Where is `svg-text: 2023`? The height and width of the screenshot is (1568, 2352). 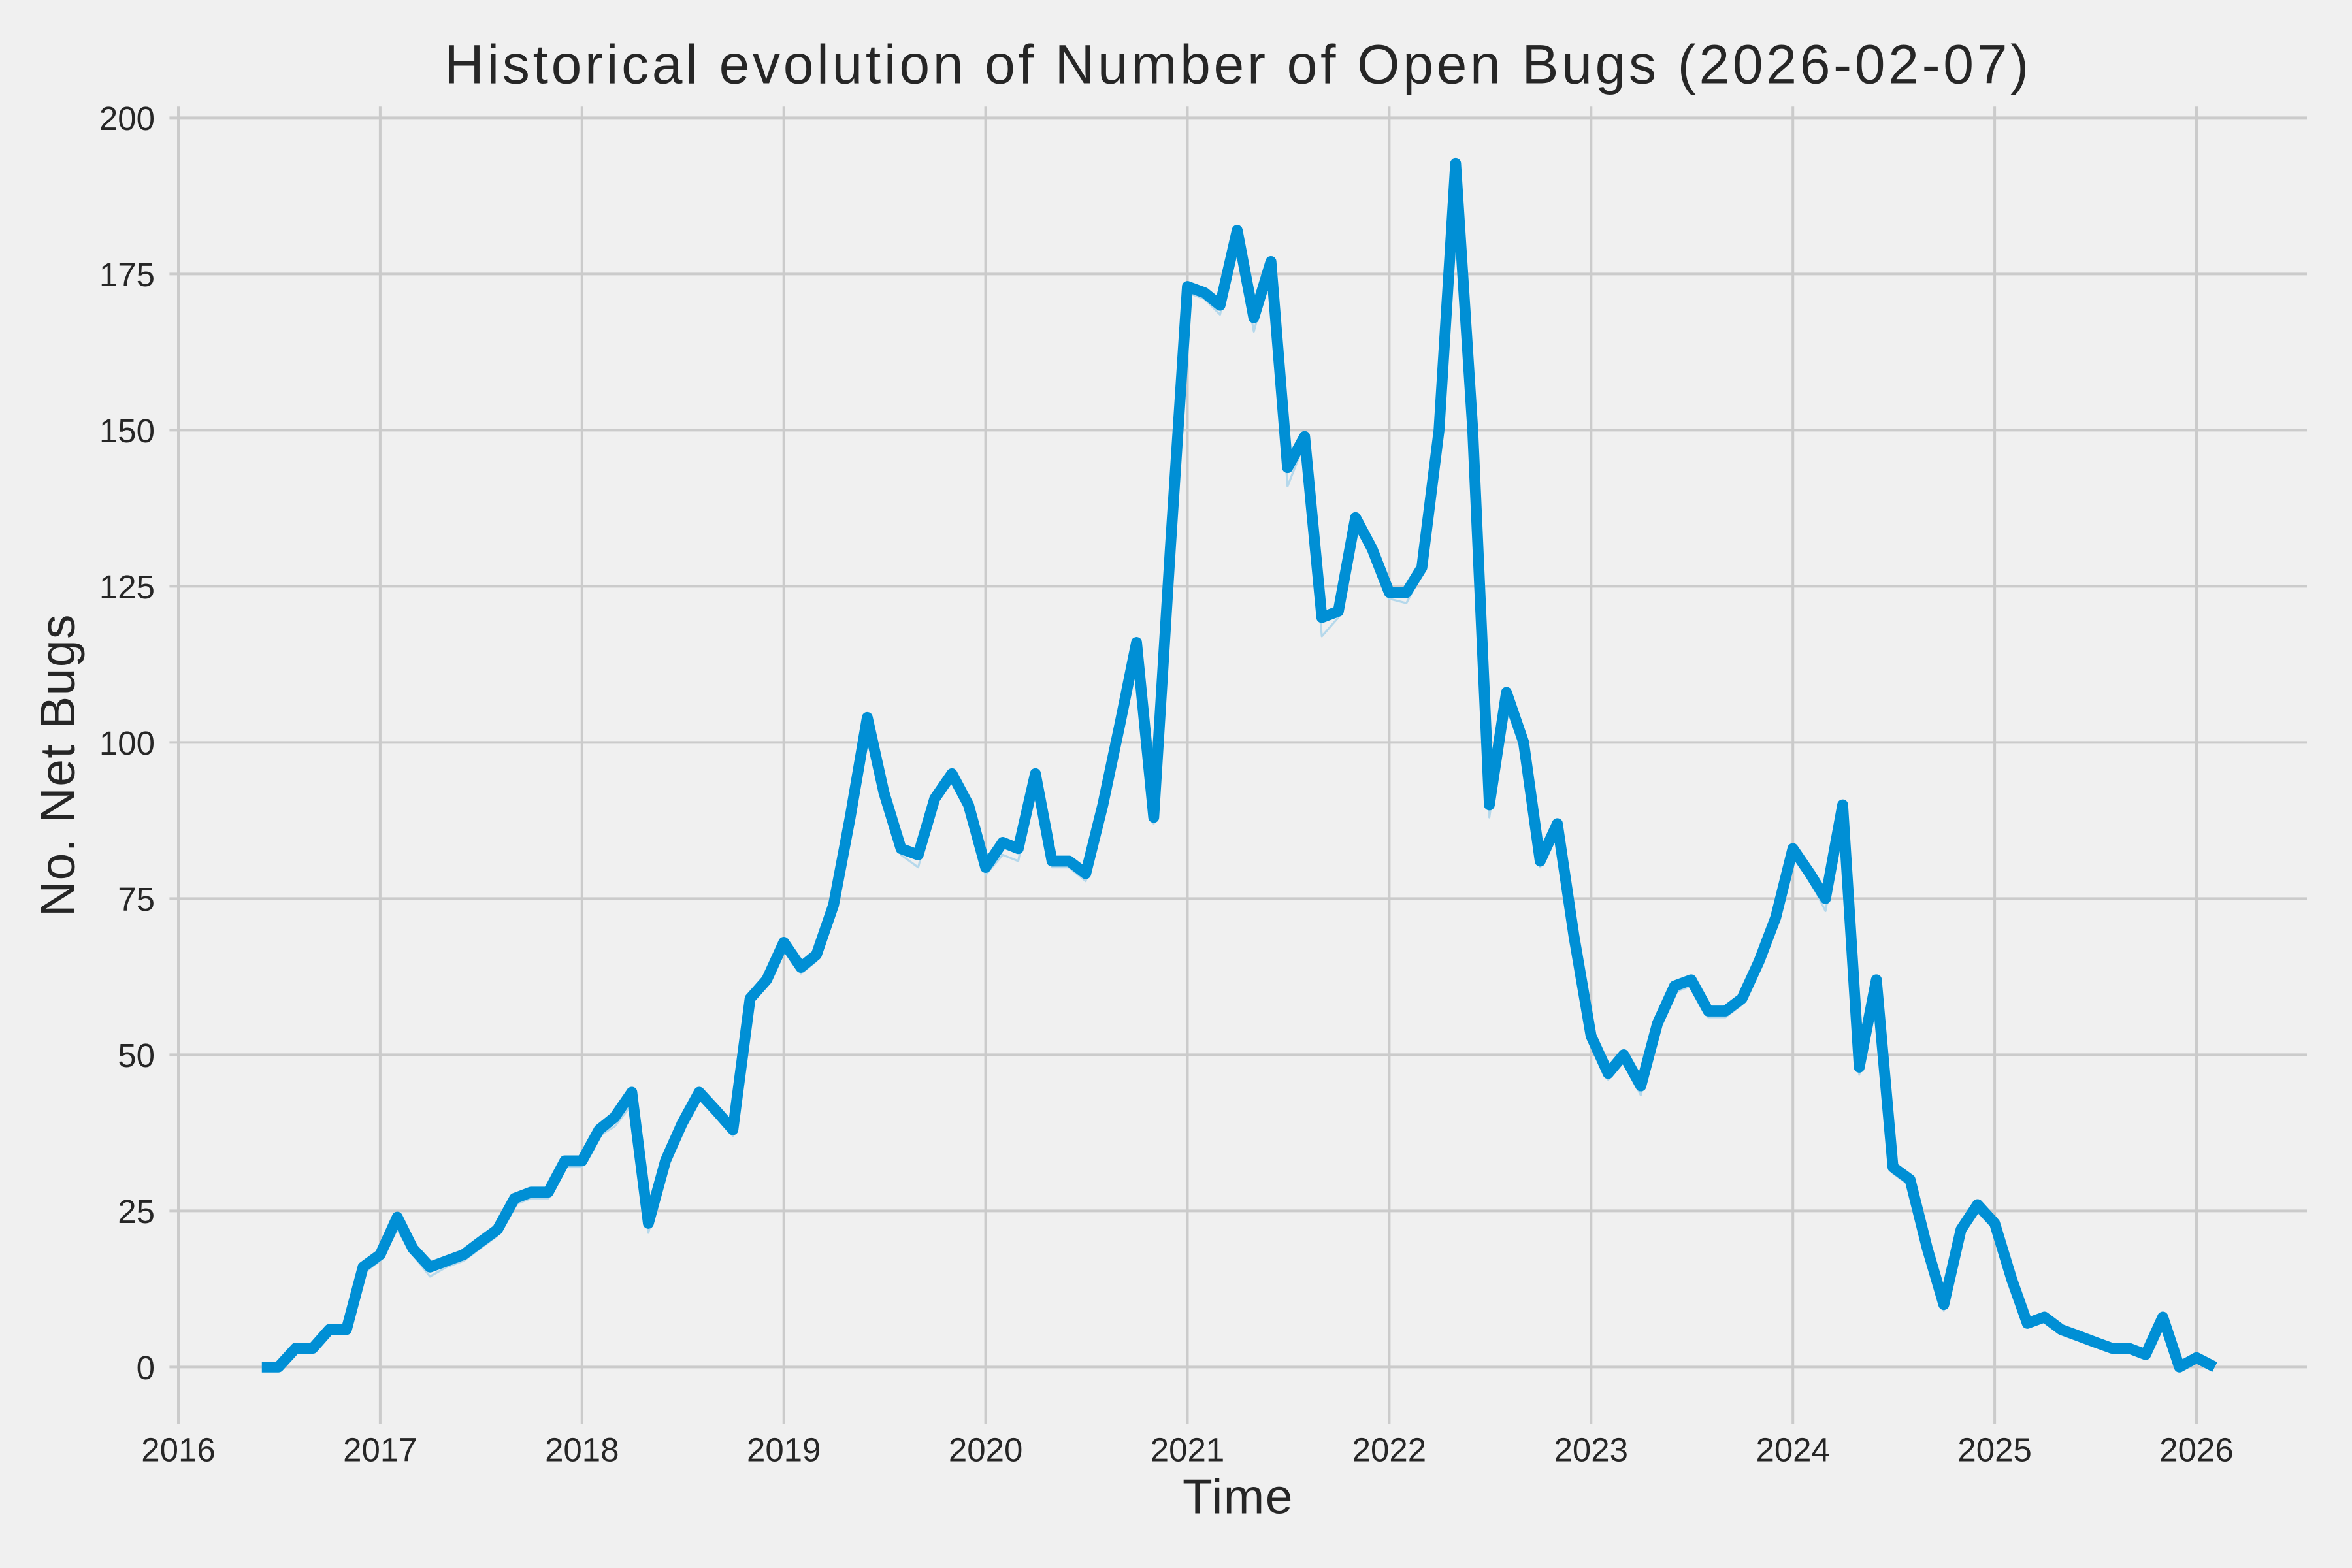
svg-text: 2023 is located at coordinates (1591, 1450).